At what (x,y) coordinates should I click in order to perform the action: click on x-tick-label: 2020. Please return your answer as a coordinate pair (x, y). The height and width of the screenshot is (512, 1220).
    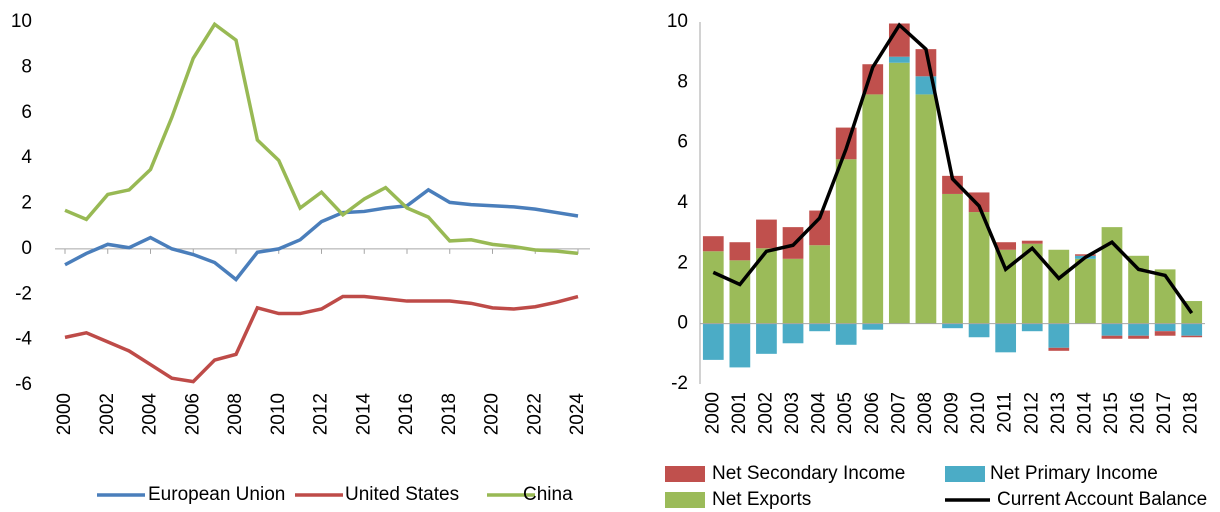
    Looking at the image, I should click on (492, 414).